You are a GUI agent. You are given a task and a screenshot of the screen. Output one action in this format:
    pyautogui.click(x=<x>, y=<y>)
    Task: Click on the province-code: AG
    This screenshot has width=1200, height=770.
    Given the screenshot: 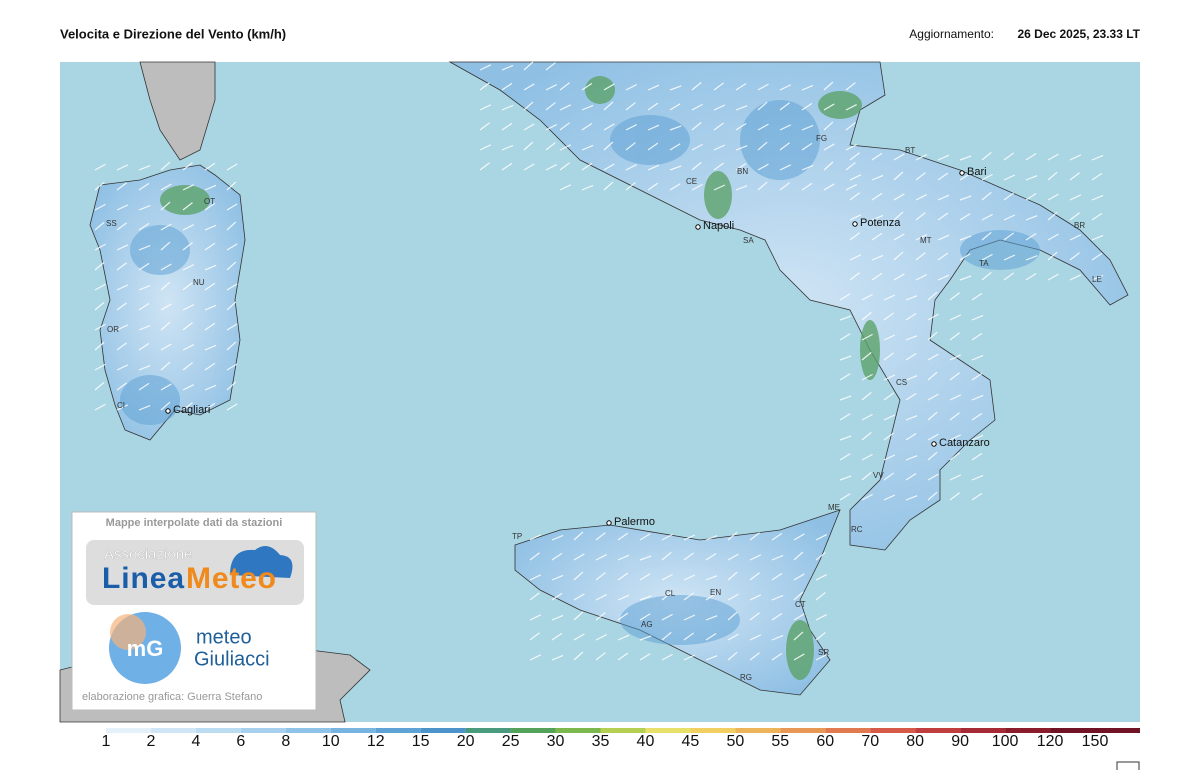 What is the action you would take?
    pyautogui.click(x=647, y=624)
    